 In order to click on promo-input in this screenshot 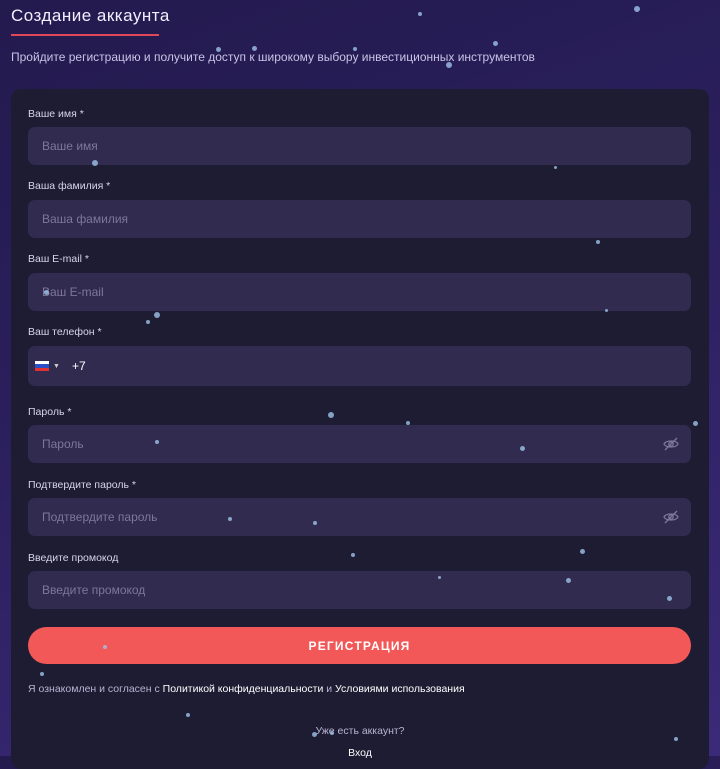, I will do `click(342, 590)`.